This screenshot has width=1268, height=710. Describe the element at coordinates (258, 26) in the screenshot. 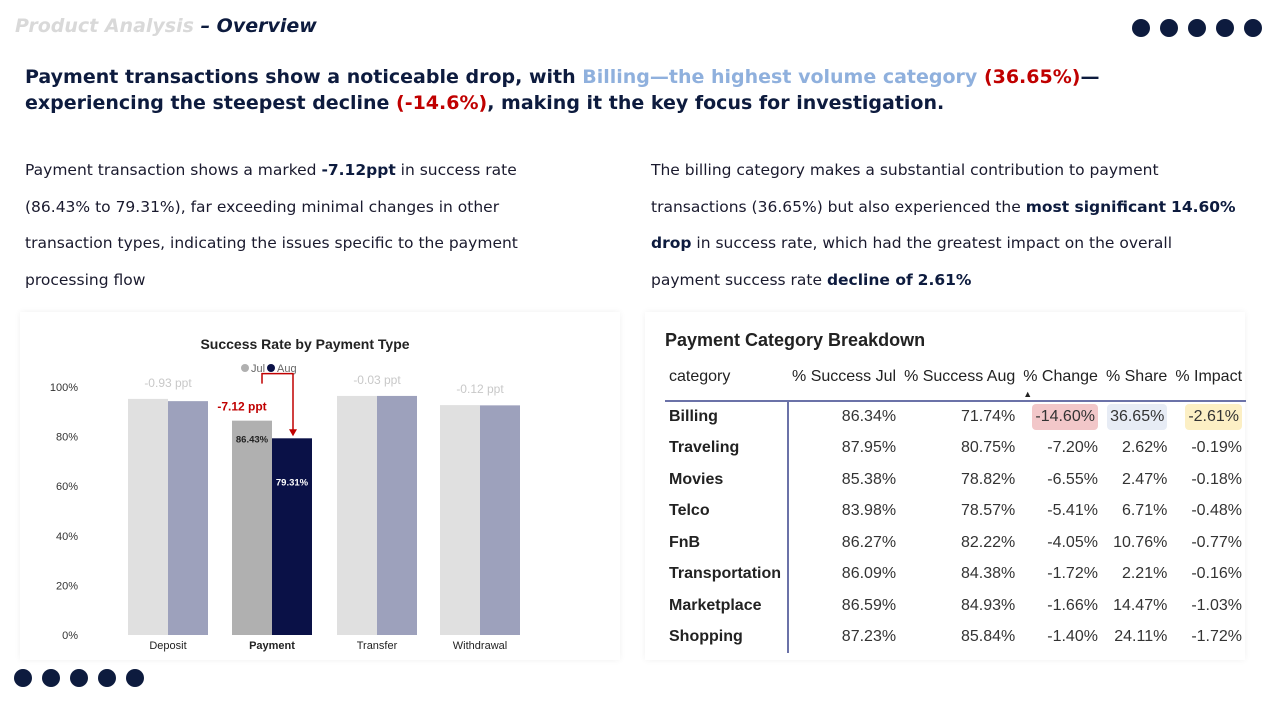

I see `page-title: – Overview` at that location.